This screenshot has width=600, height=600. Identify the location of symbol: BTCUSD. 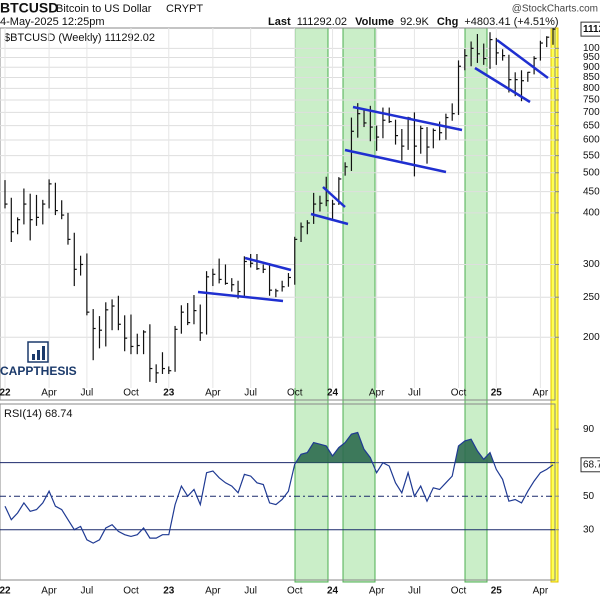
(29, 8).